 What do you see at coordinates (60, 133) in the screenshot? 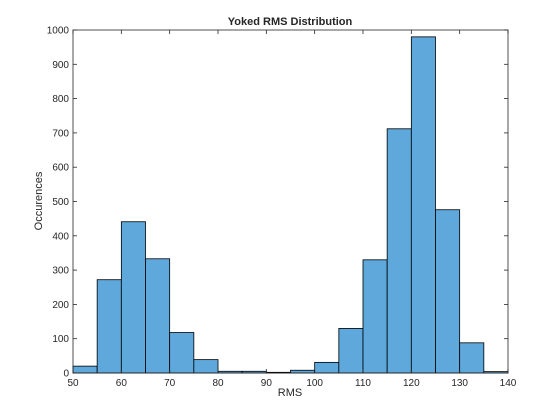
I see `y-tick-label: 700` at bounding box center [60, 133].